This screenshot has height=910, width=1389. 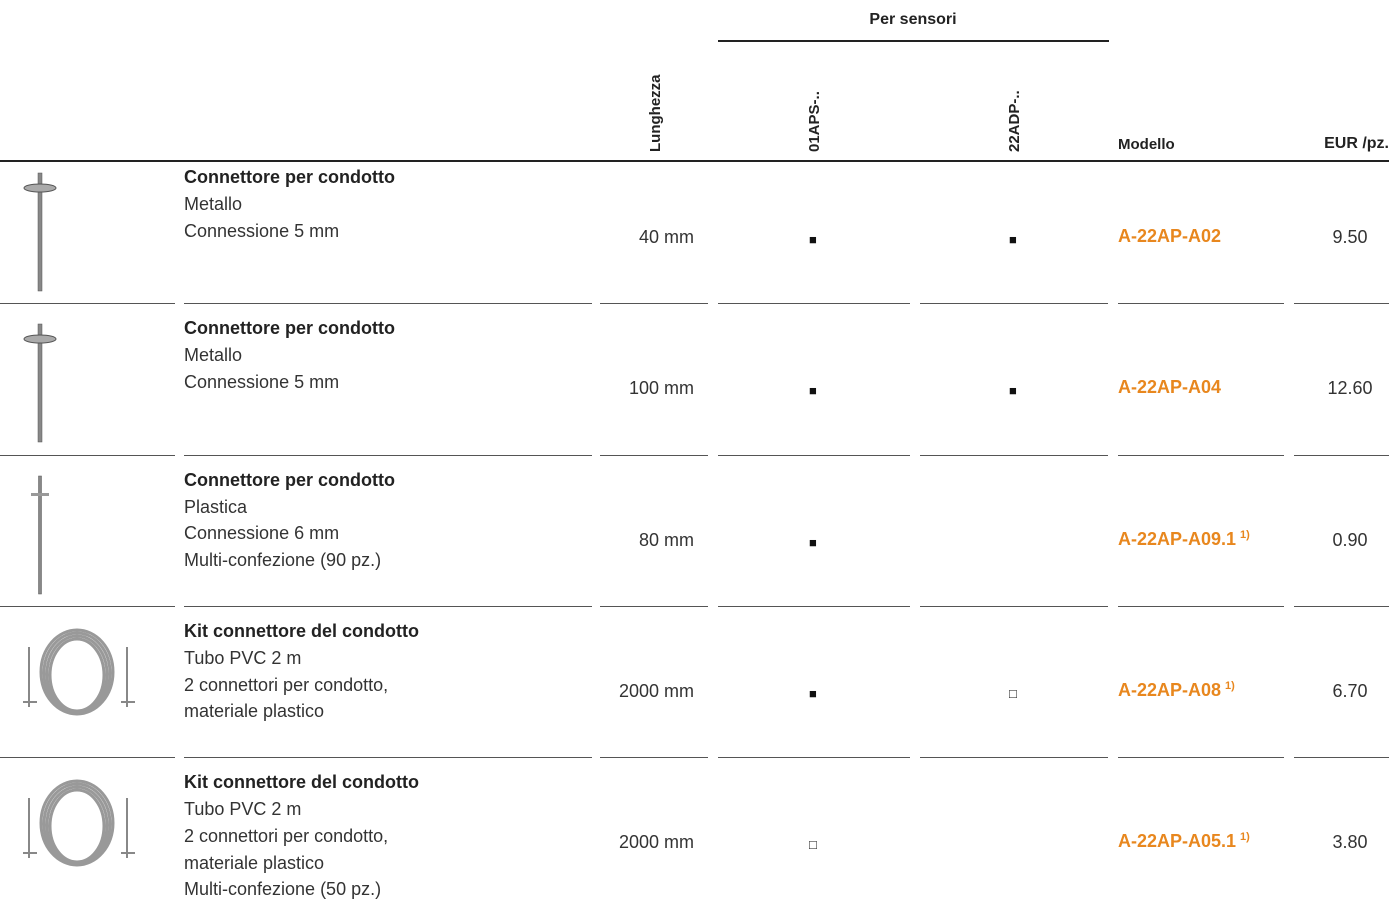 What do you see at coordinates (1146, 144) in the screenshot?
I see `model-header: Modello` at bounding box center [1146, 144].